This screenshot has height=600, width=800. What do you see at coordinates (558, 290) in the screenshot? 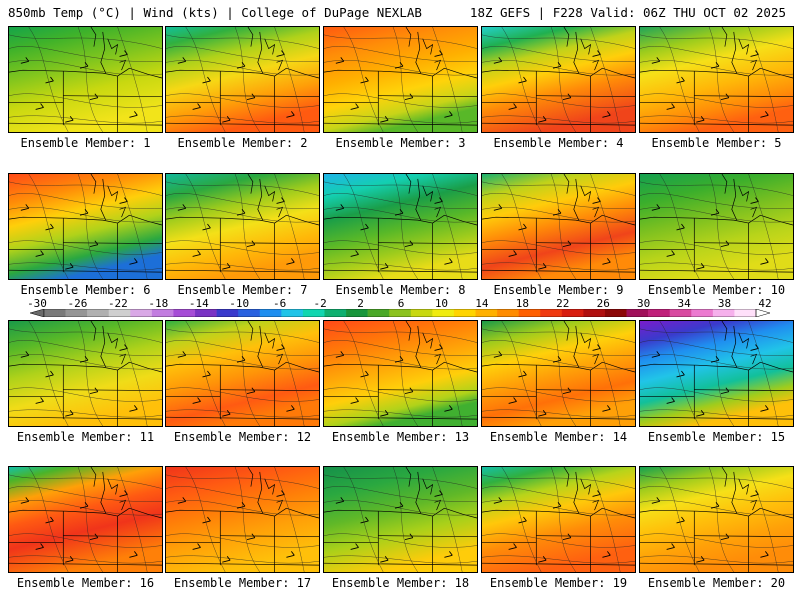
I see `ensemble-member-label: Ensemble Member: 9` at bounding box center [558, 290].